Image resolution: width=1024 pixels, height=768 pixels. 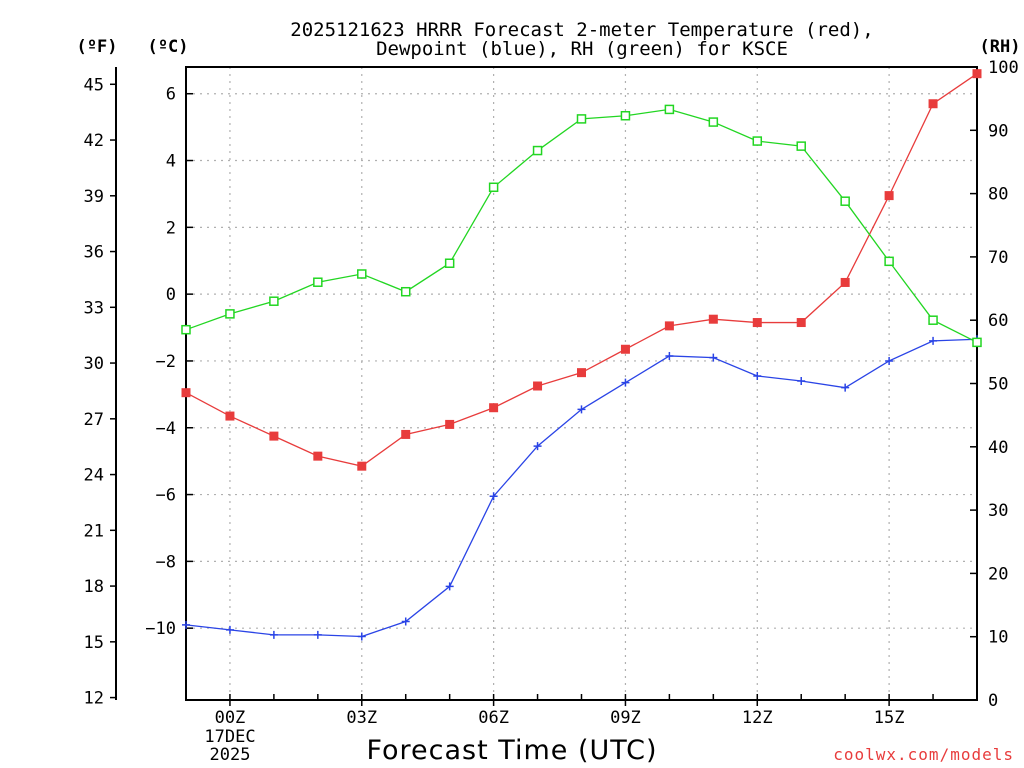 What do you see at coordinates (94, 531) in the screenshot?
I see `fahrenheit-tick-label: 21` at bounding box center [94, 531].